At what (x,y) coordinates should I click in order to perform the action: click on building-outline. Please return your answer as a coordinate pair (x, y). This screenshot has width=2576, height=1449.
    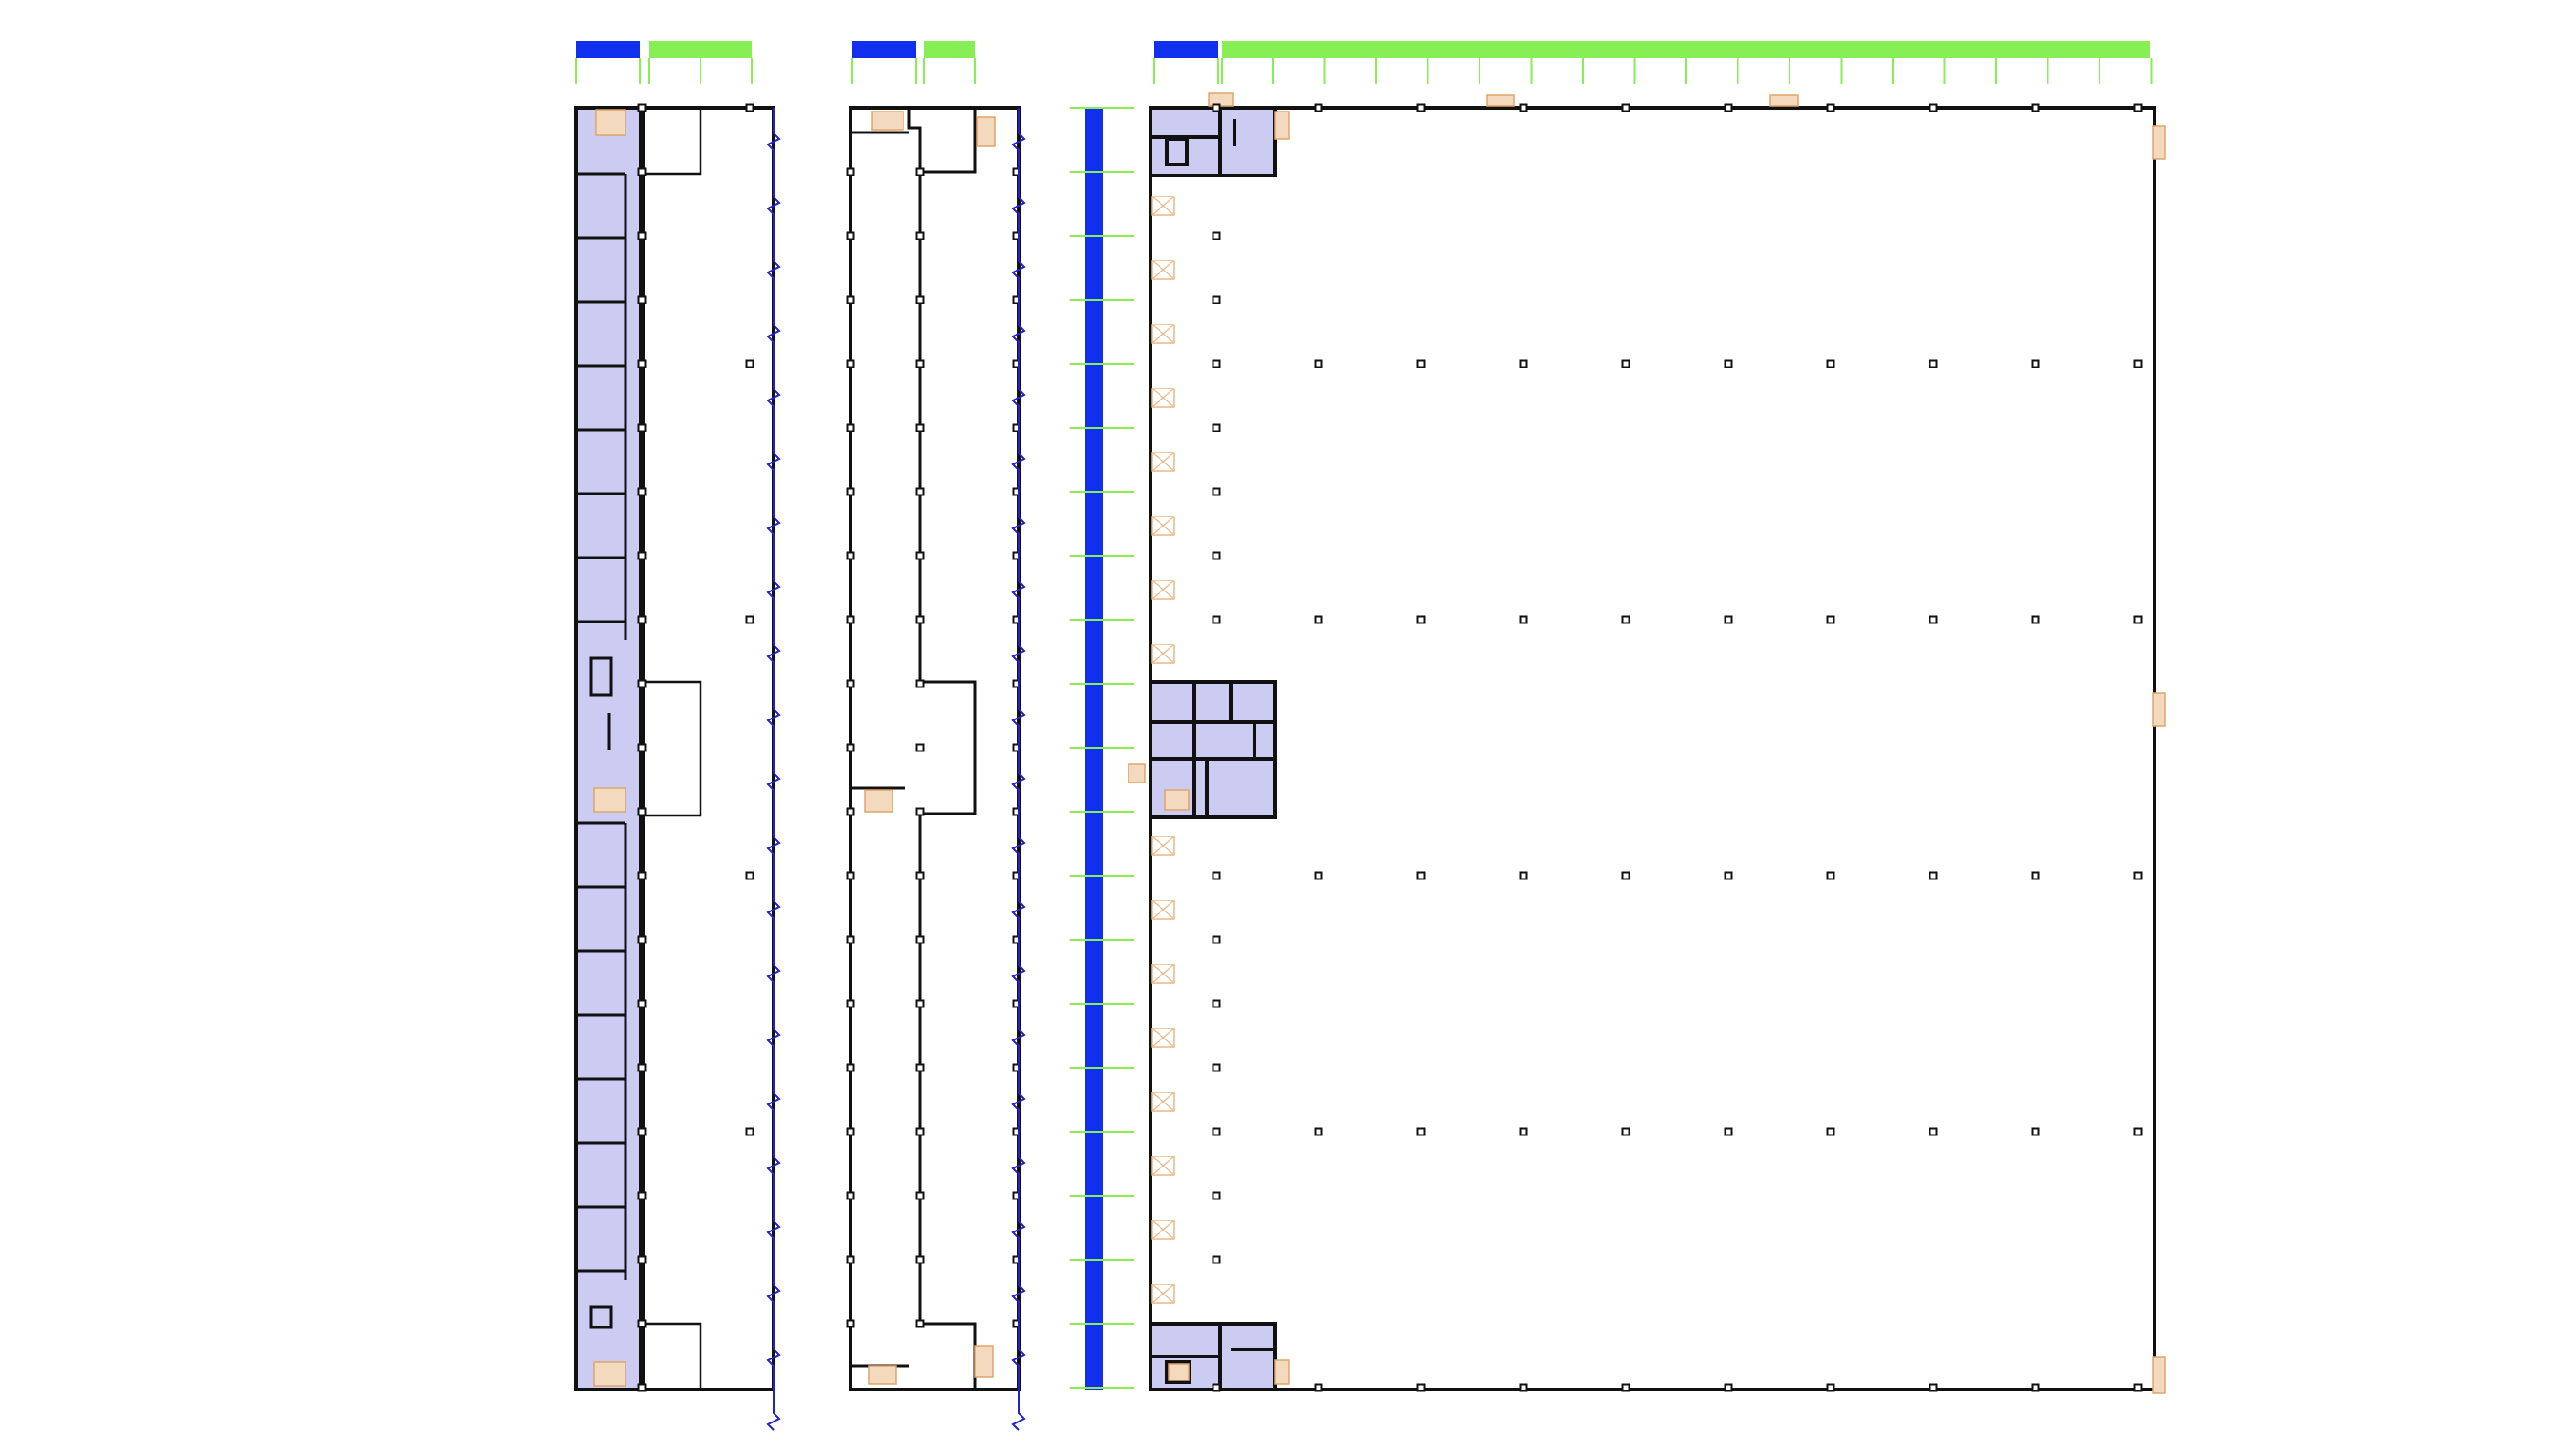
    Looking at the image, I should click on (935, 748).